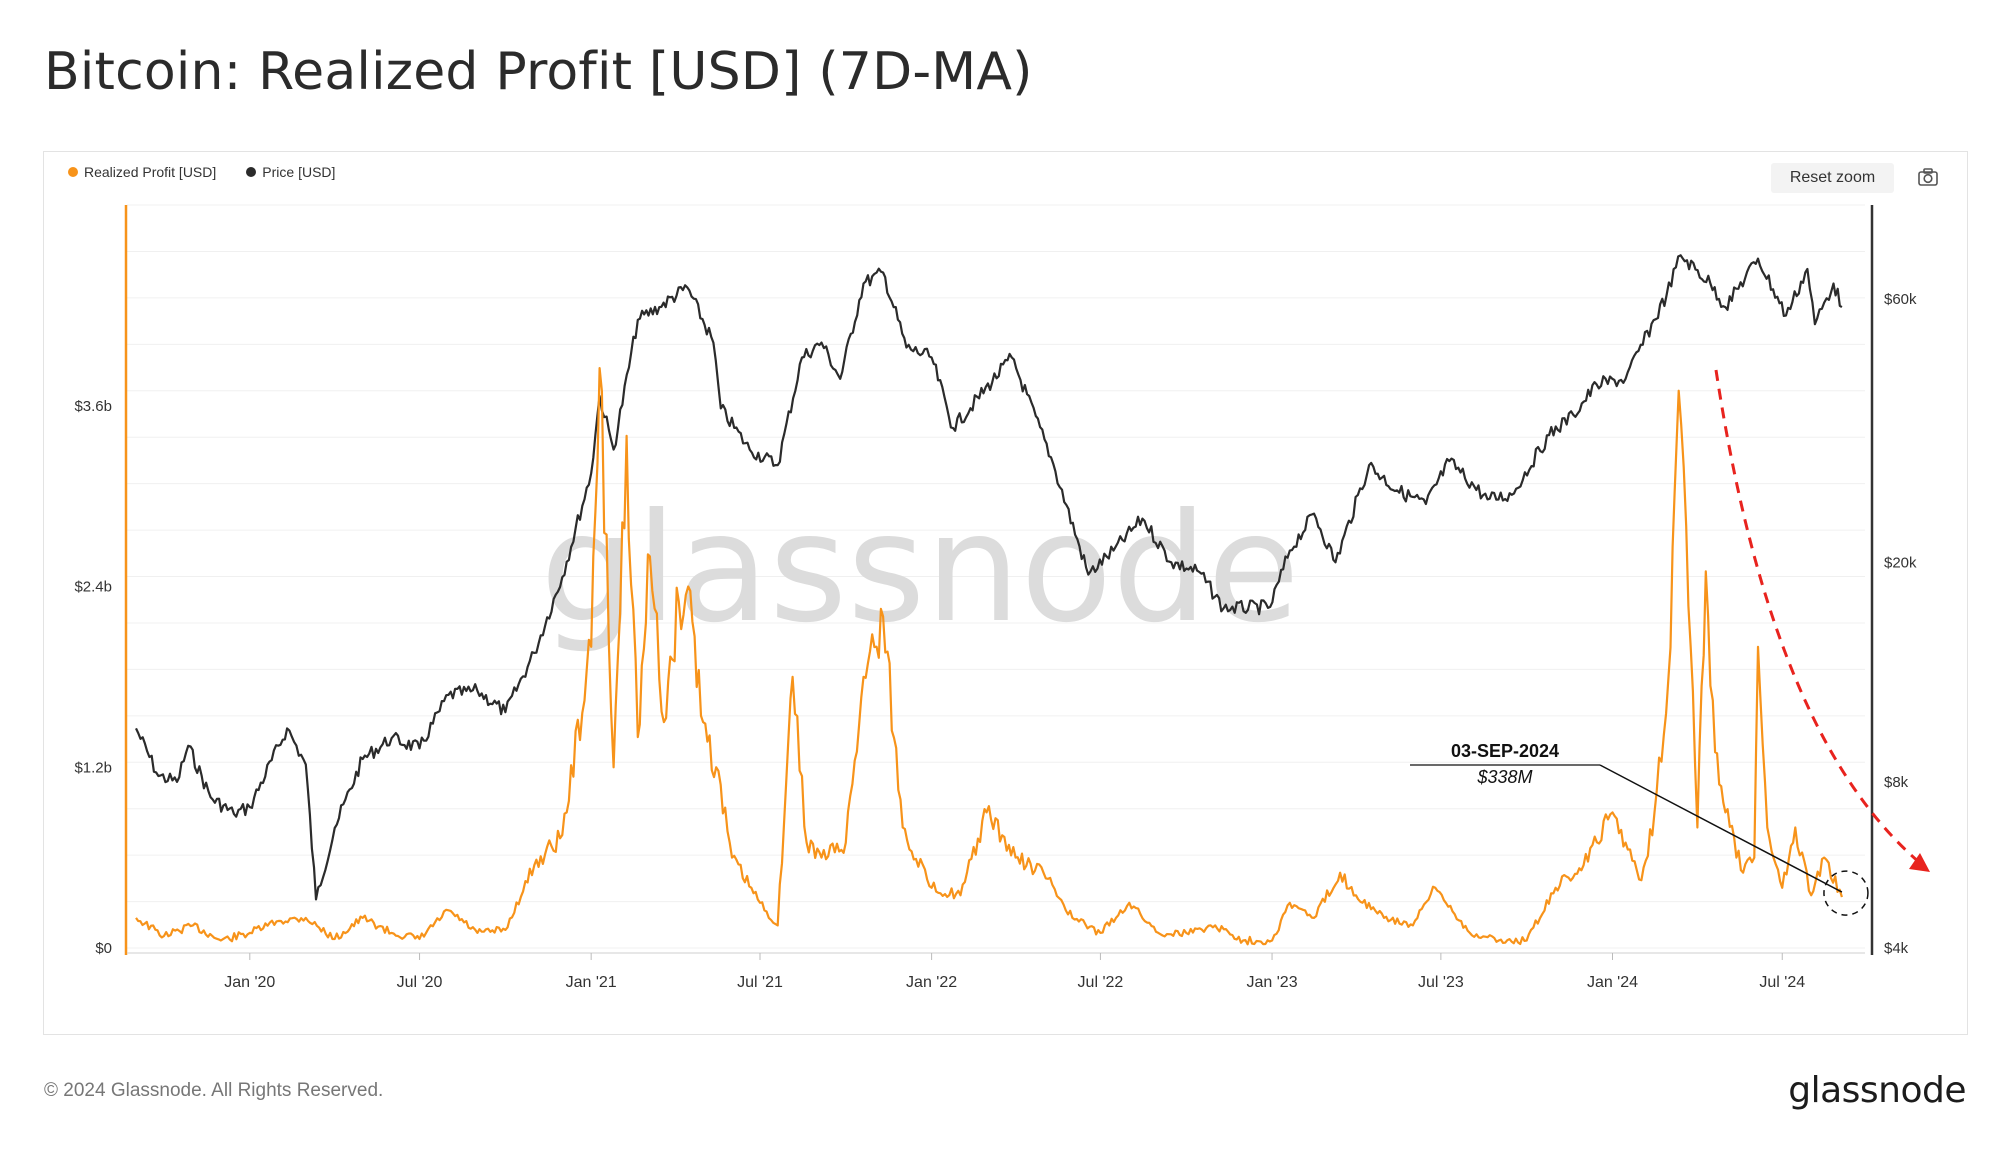 This screenshot has height=1152, width=2000. Describe the element at coordinates (1877, 1090) in the screenshot. I see `footer-logo: glassnode` at that location.